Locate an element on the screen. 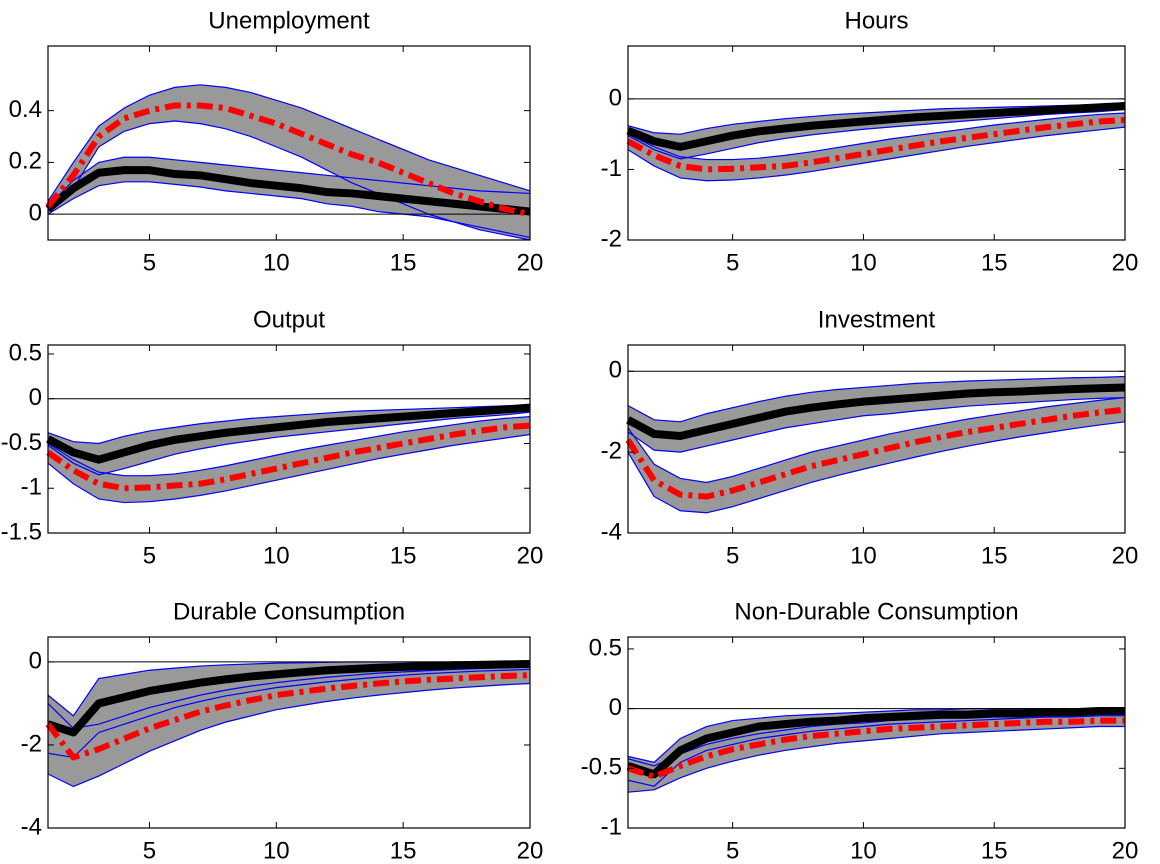 Image resolution: width=1160 pixels, height=864 pixels. chart-title: Output is located at coordinates (289, 319).